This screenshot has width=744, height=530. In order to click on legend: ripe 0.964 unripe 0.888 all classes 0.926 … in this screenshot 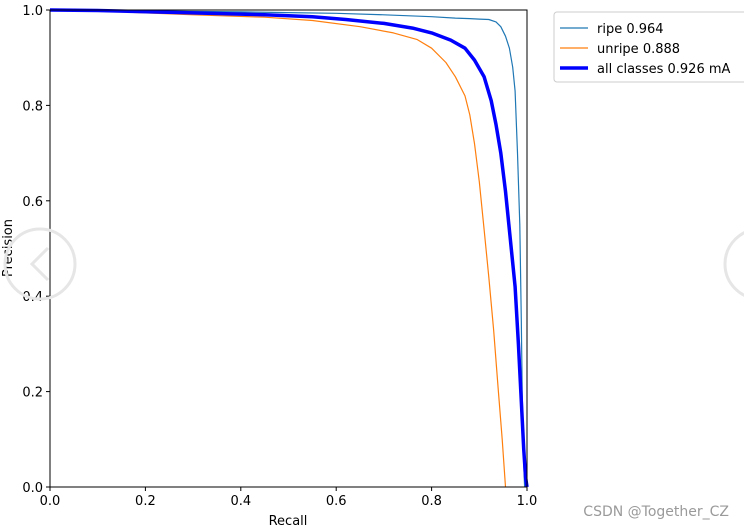, I will do `click(648, 47)`.